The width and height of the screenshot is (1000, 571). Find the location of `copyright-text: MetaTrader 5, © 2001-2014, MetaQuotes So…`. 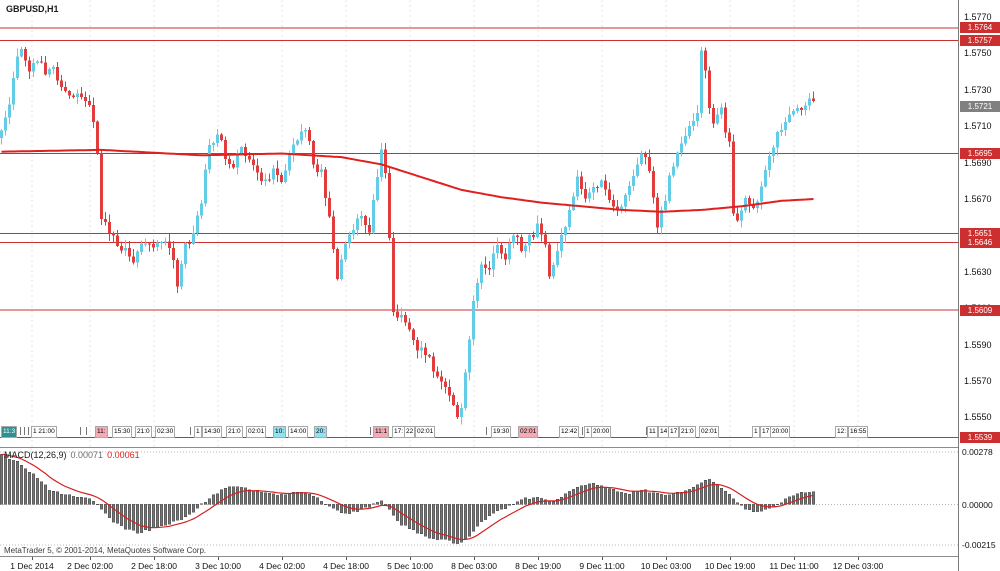

copyright-text: MetaTrader 5, © 2001-2014, MetaQuotes So… is located at coordinates (105, 550).